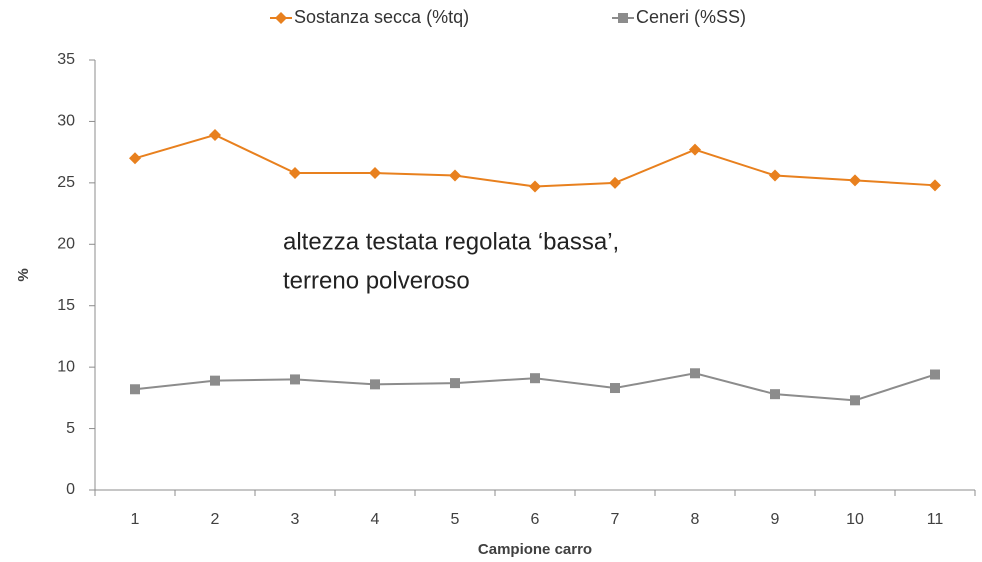 The image size is (982, 562). What do you see at coordinates (535, 160) in the screenshot?
I see `series-line` at bounding box center [535, 160].